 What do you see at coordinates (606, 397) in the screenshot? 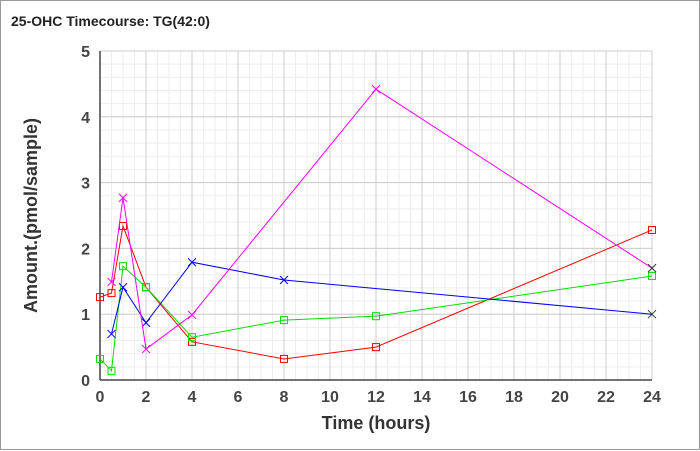
I see `x-tick-label: 22` at bounding box center [606, 397].